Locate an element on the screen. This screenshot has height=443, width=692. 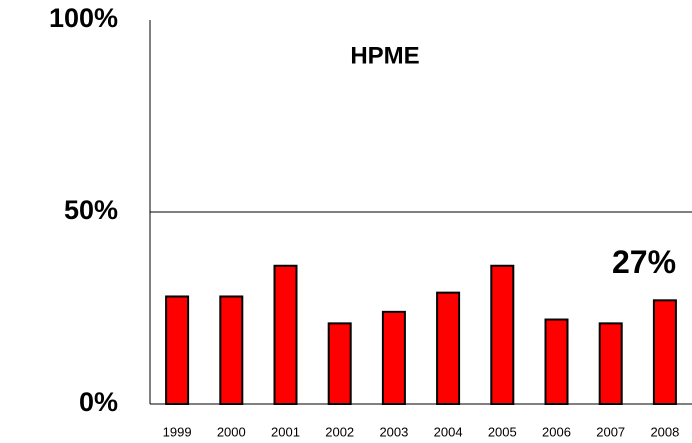
y-tick-label: 100% is located at coordinates (83, 18).